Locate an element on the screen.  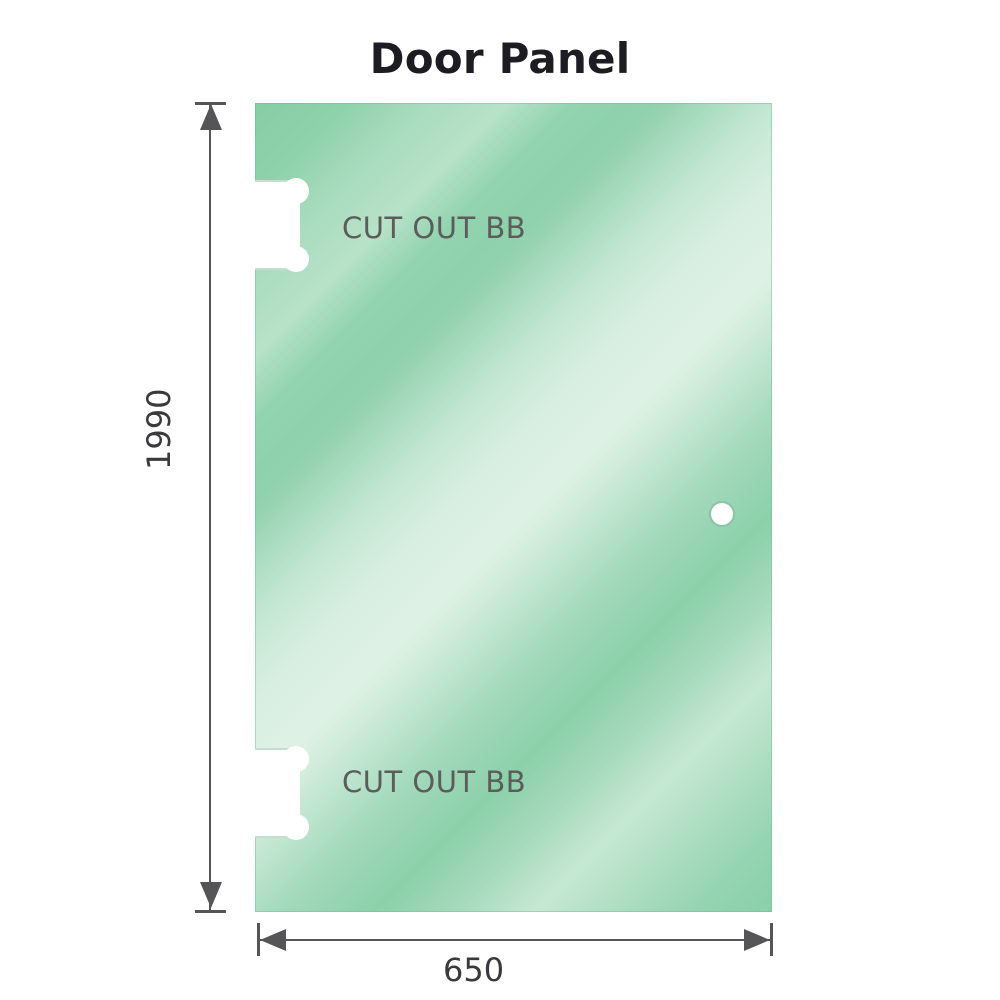
dimension-line-height is located at coordinates (210, 507).